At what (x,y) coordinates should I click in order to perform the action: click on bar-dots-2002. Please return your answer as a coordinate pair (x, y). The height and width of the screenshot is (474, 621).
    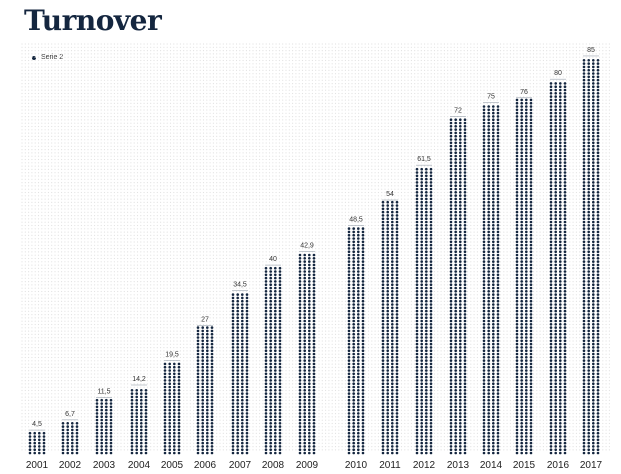
    Looking at the image, I should click on (70, 438).